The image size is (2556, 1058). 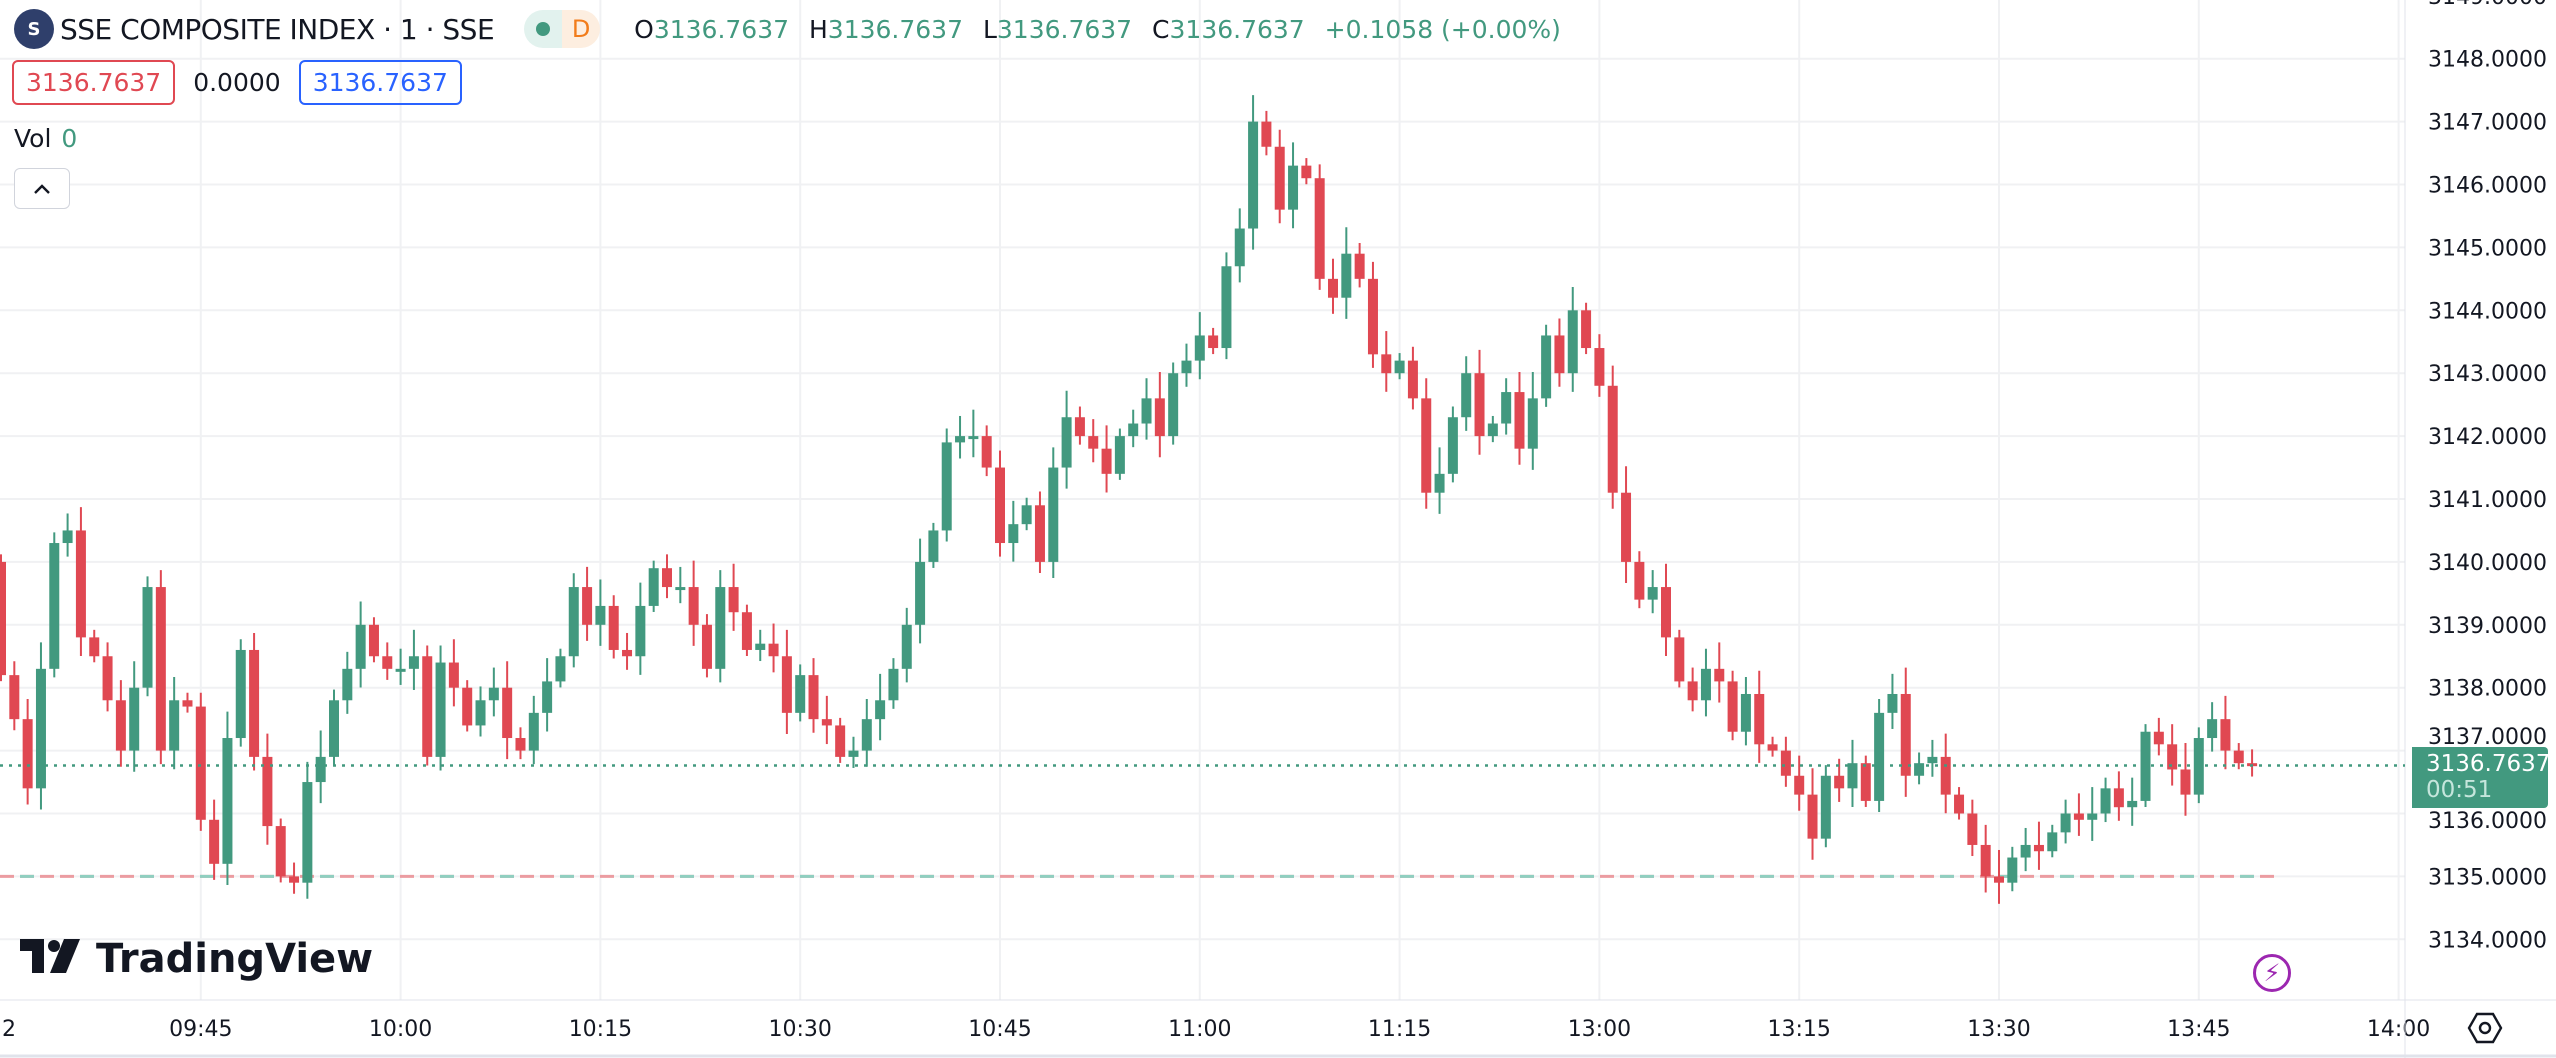 I want to click on tradingview-logo: TradingView, so click(x=196, y=958).